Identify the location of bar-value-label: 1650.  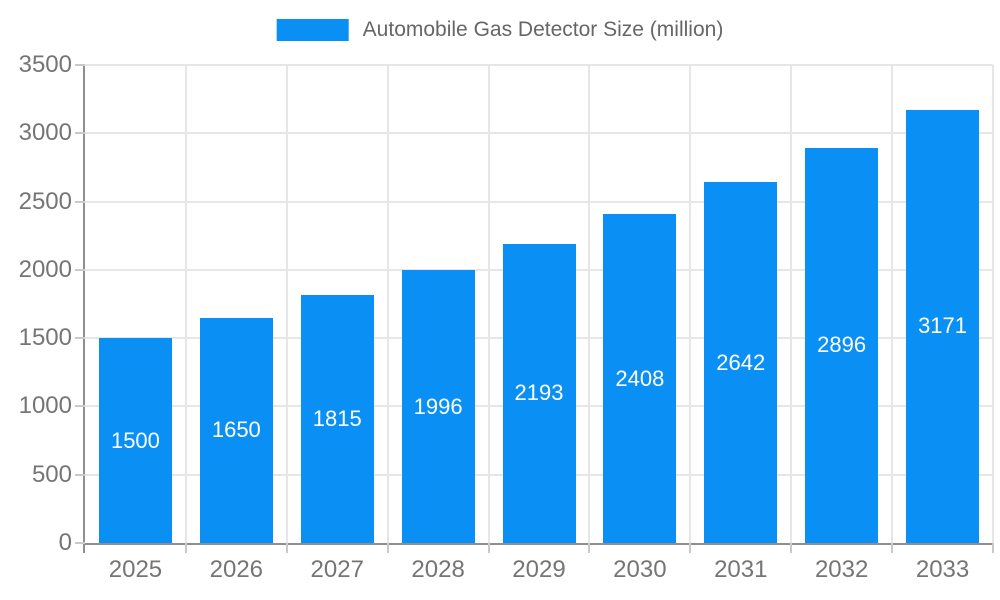
(236, 430).